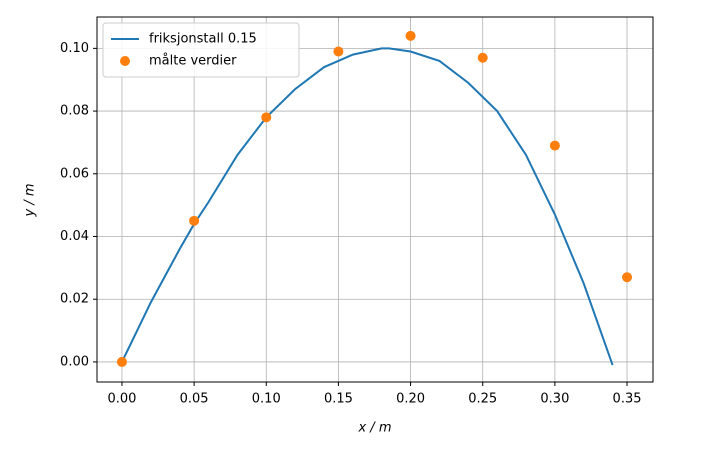  What do you see at coordinates (554, 399) in the screenshot?
I see `x-tick-label: 0.30` at bounding box center [554, 399].